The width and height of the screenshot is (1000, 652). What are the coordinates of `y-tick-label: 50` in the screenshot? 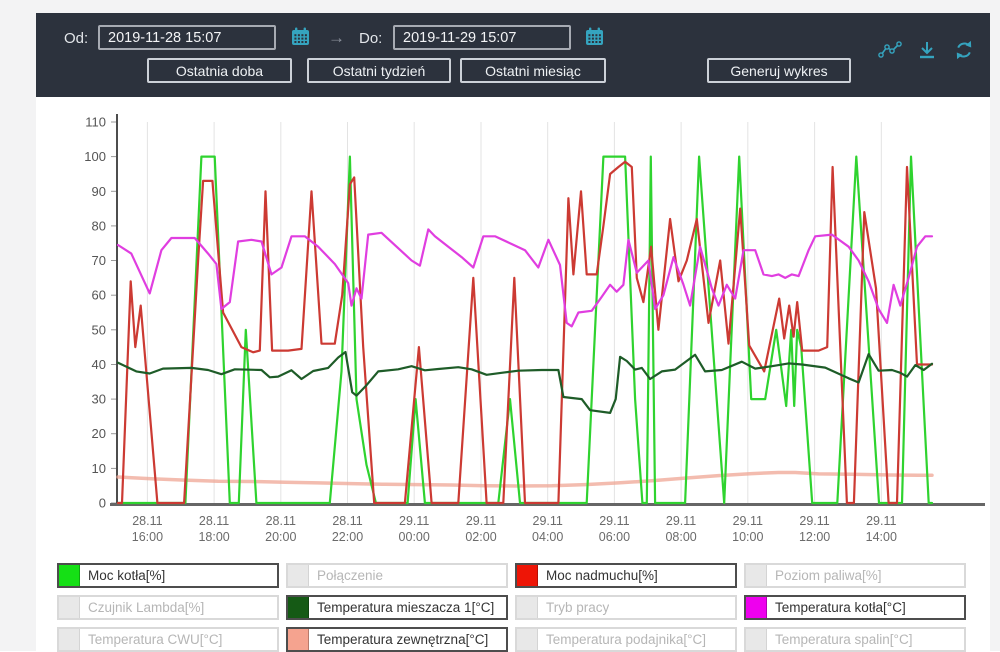 It's located at (99, 329).